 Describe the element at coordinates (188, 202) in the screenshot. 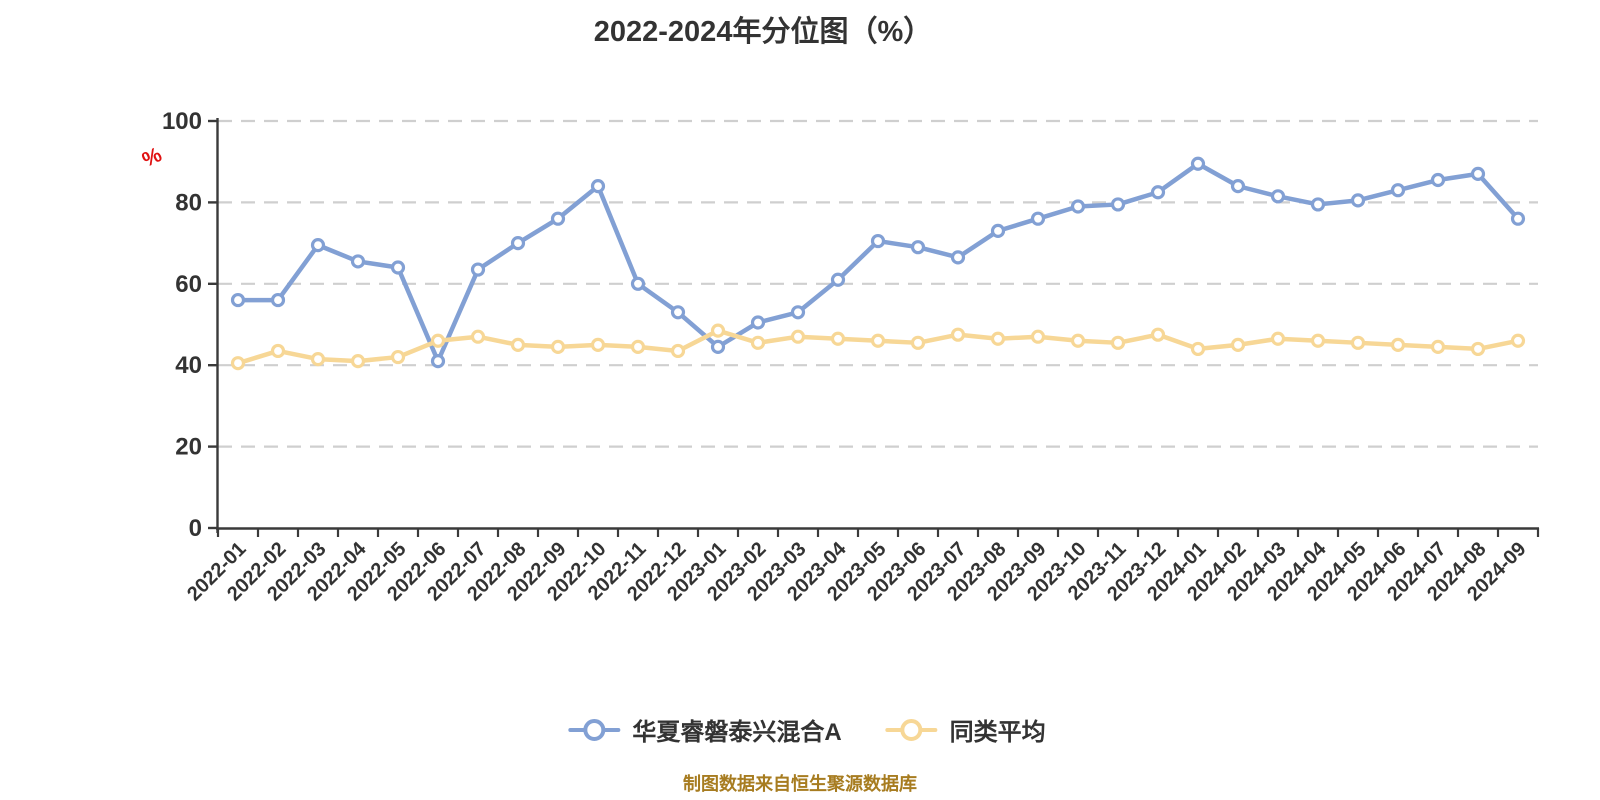

I see `y-axis-label: 80` at that location.